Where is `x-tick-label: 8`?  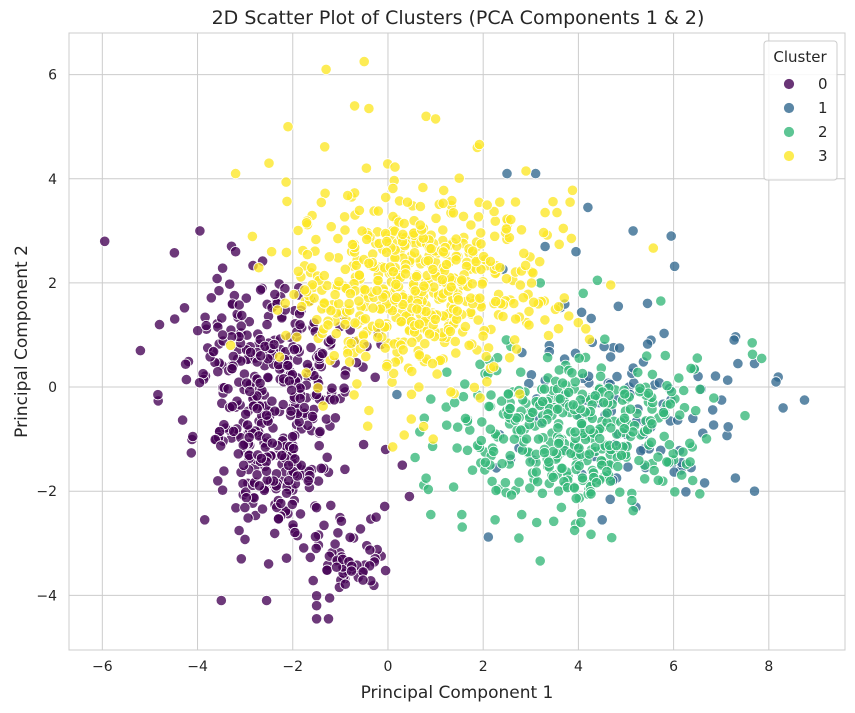 x-tick-label: 8 is located at coordinates (768, 667).